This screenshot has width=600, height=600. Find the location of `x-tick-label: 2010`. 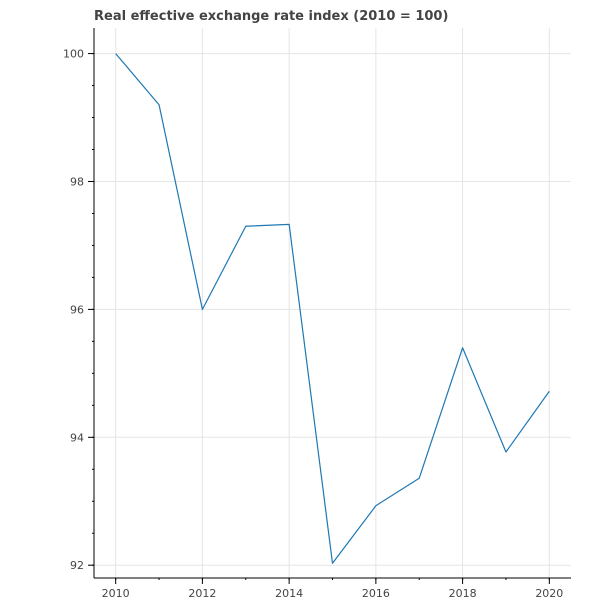

x-tick-label: 2010 is located at coordinates (116, 593).